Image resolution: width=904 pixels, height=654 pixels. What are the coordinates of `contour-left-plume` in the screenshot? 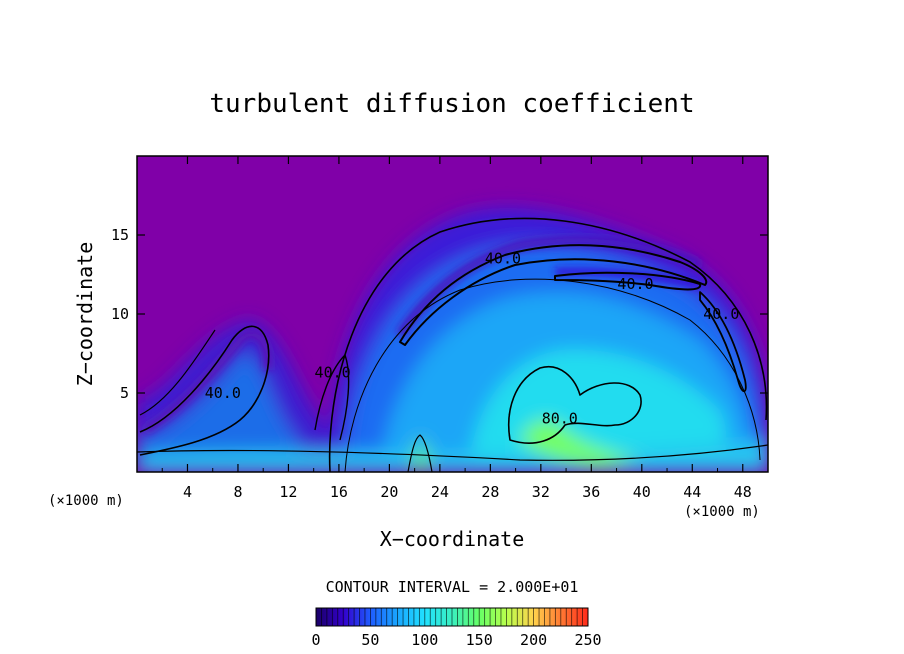 It's located at (204, 390).